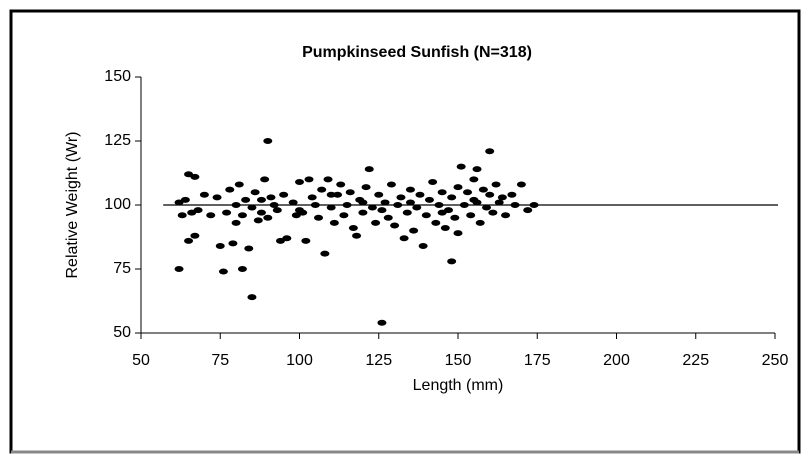 This screenshot has height=458, width=812. Describe the element at coordinates (220, 360) in the screenshot. I see `x-tick-label: 75` at that location.